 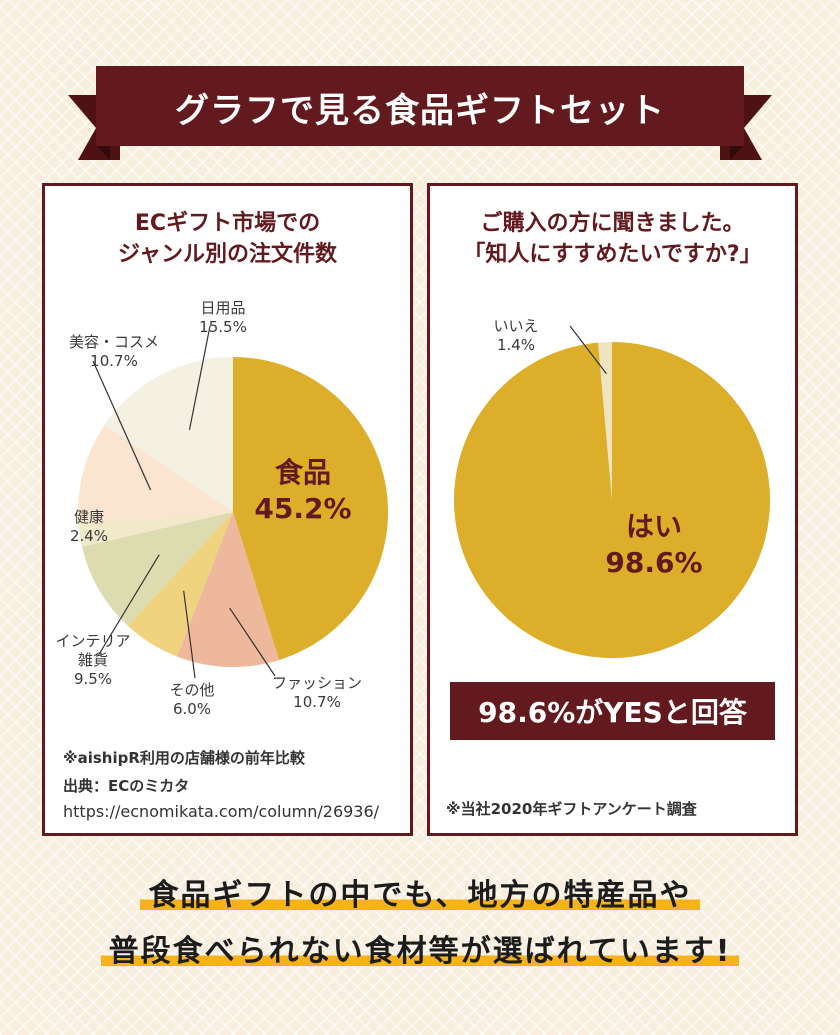 I want to click on slice-label: 食品, so click(x=303, y=472).